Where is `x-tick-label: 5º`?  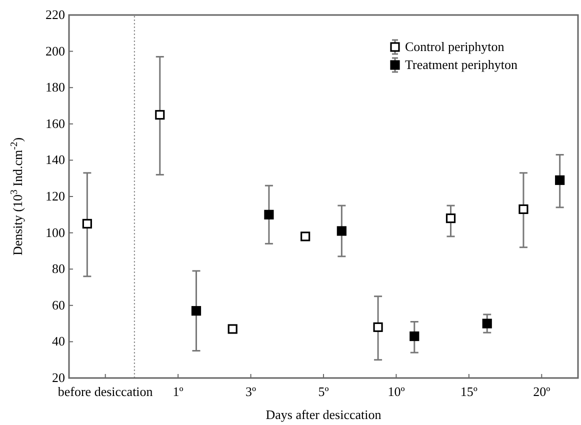
x-tick-label: 5º is located at coordinates (323, 391).